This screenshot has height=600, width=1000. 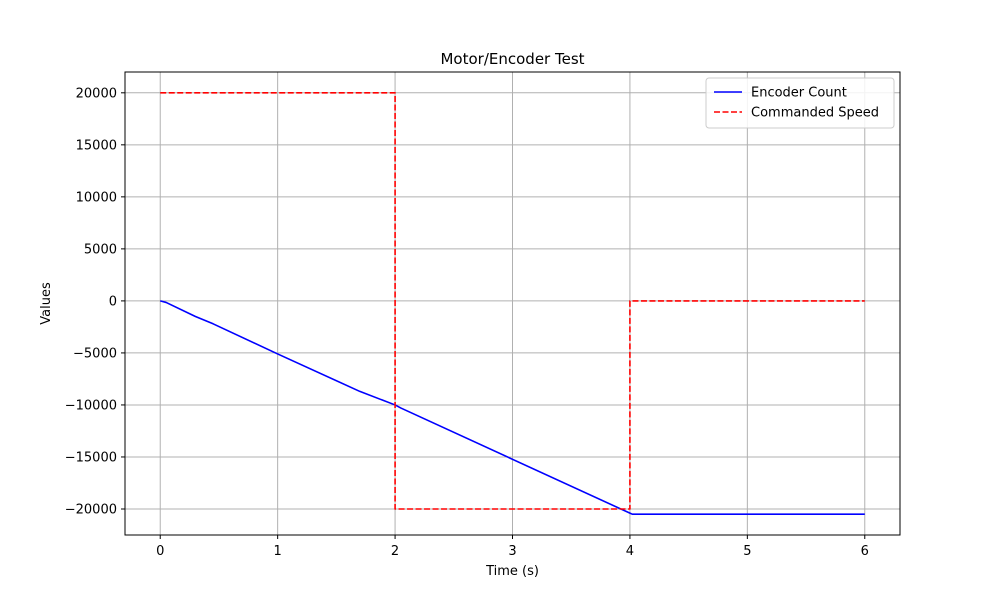 I want to click on y-tick-label: 20000, so click(x=96, y=93).